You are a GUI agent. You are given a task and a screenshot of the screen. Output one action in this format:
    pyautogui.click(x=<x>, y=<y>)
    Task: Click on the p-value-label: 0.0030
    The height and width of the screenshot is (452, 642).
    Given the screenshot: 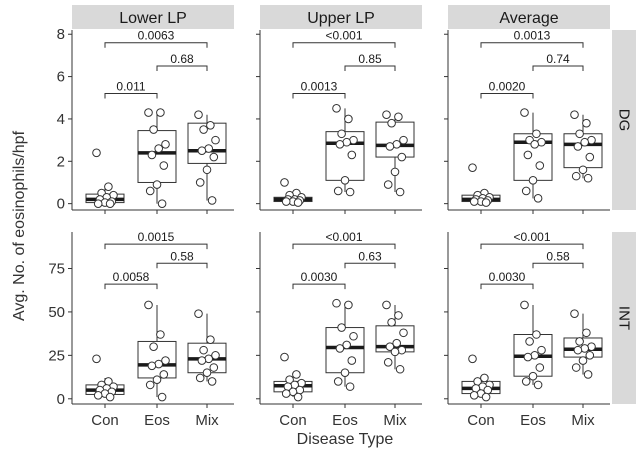 What is the action you would take?
    pyautogui.click(x=507, y=277)
    